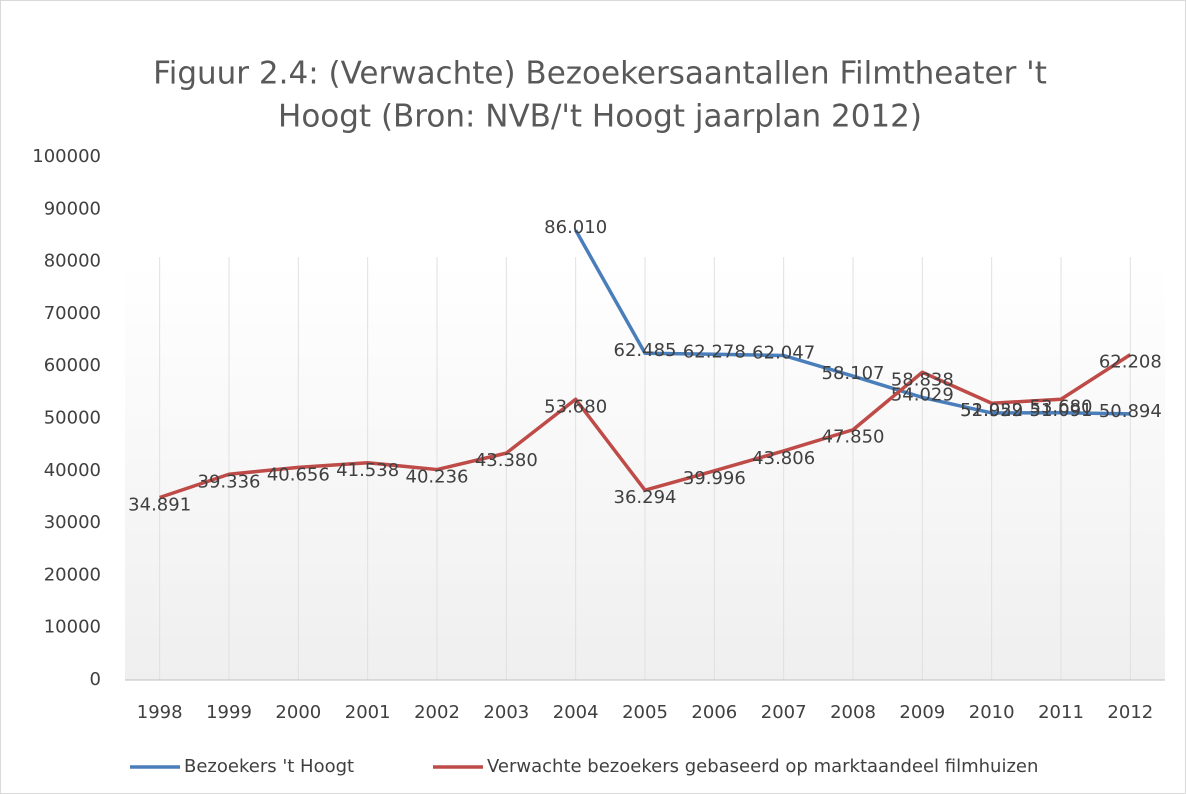 This screenshot has height=794, width=1186. I want to click on legend-label: Bezoekers 't Hoogt, so click(269, 766).